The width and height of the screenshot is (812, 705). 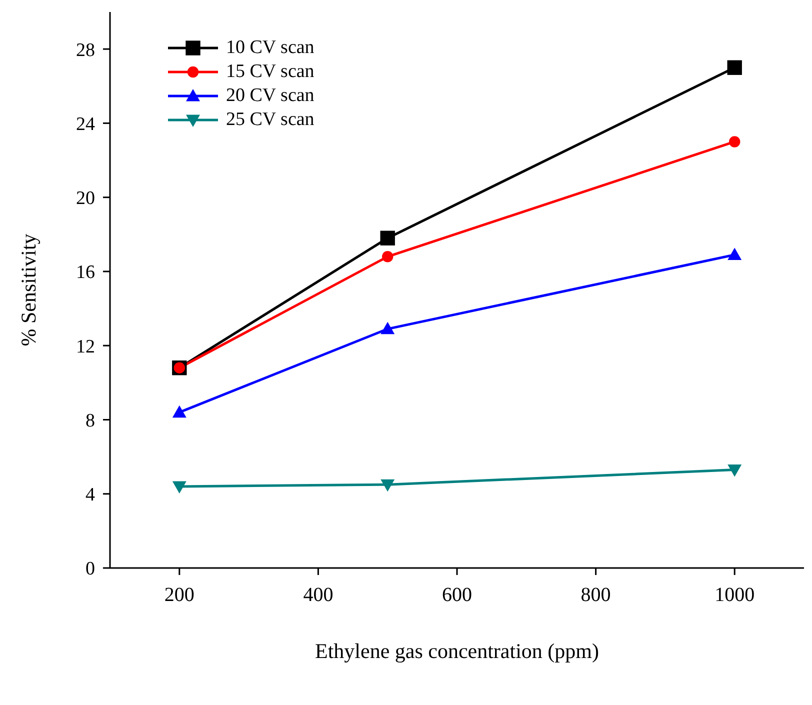 I want to click on y-tick-label: 28, so click(x=85, y=50).